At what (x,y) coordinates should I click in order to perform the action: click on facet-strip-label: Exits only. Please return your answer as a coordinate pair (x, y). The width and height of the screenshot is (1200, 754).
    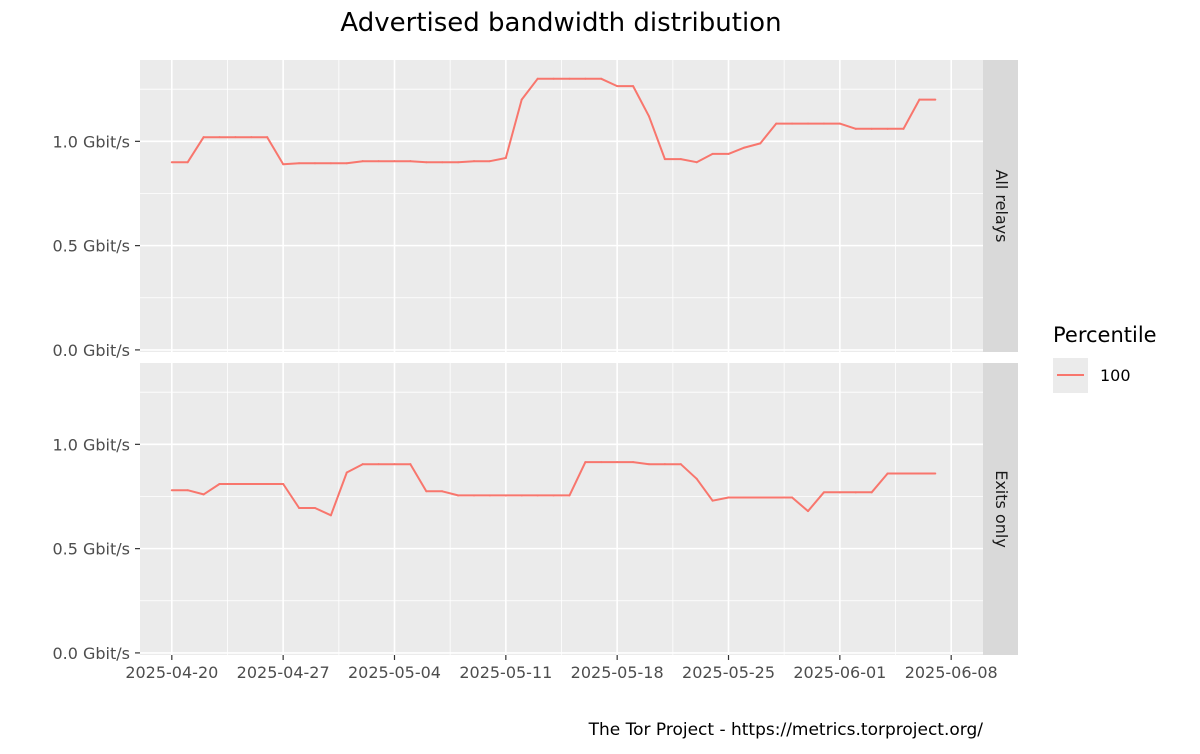
    Looking at the image, I should click on (1001, 509).